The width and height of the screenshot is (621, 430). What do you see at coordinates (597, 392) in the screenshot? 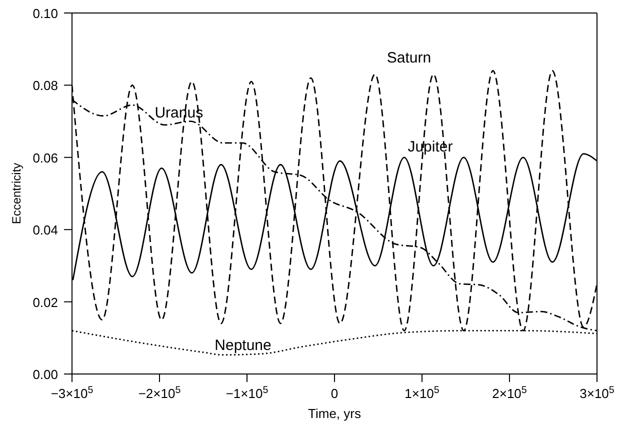
I see `x-tick-label: 3×10$^{5}$` at bounding box center [597, 392].